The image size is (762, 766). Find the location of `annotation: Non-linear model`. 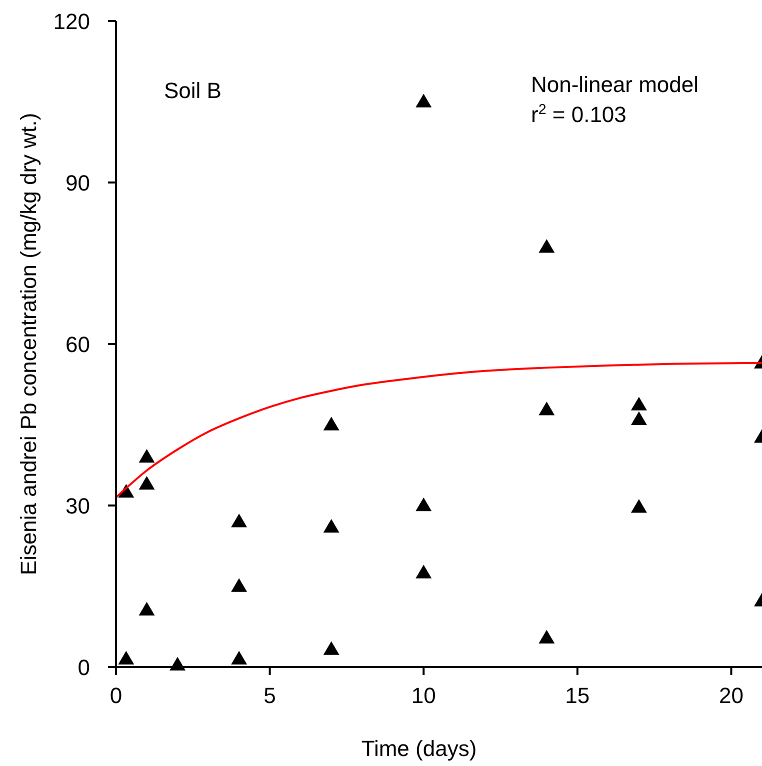

annotation: Non-linear model is located at coordinates (615, 84).